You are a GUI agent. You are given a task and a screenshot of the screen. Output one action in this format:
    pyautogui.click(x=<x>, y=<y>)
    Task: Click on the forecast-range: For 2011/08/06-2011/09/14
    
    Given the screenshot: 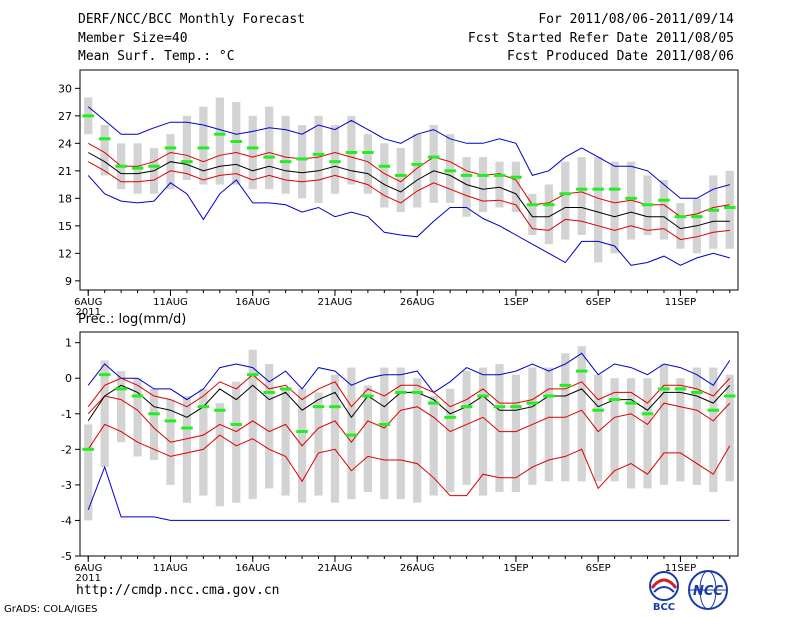 What is the action you would take?
    pyautogui.click(x=636, y=19)
    